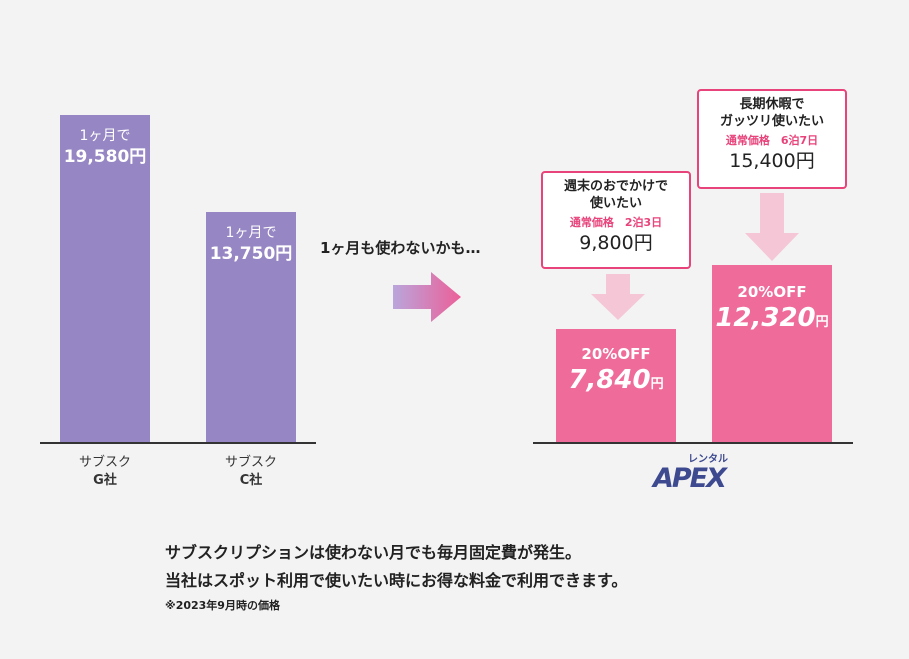  What do you see at coordinates (615, 203) in the screenshot?
I see `callout-weekend-title-2: 使いたい` at bounding box center [615, 203].